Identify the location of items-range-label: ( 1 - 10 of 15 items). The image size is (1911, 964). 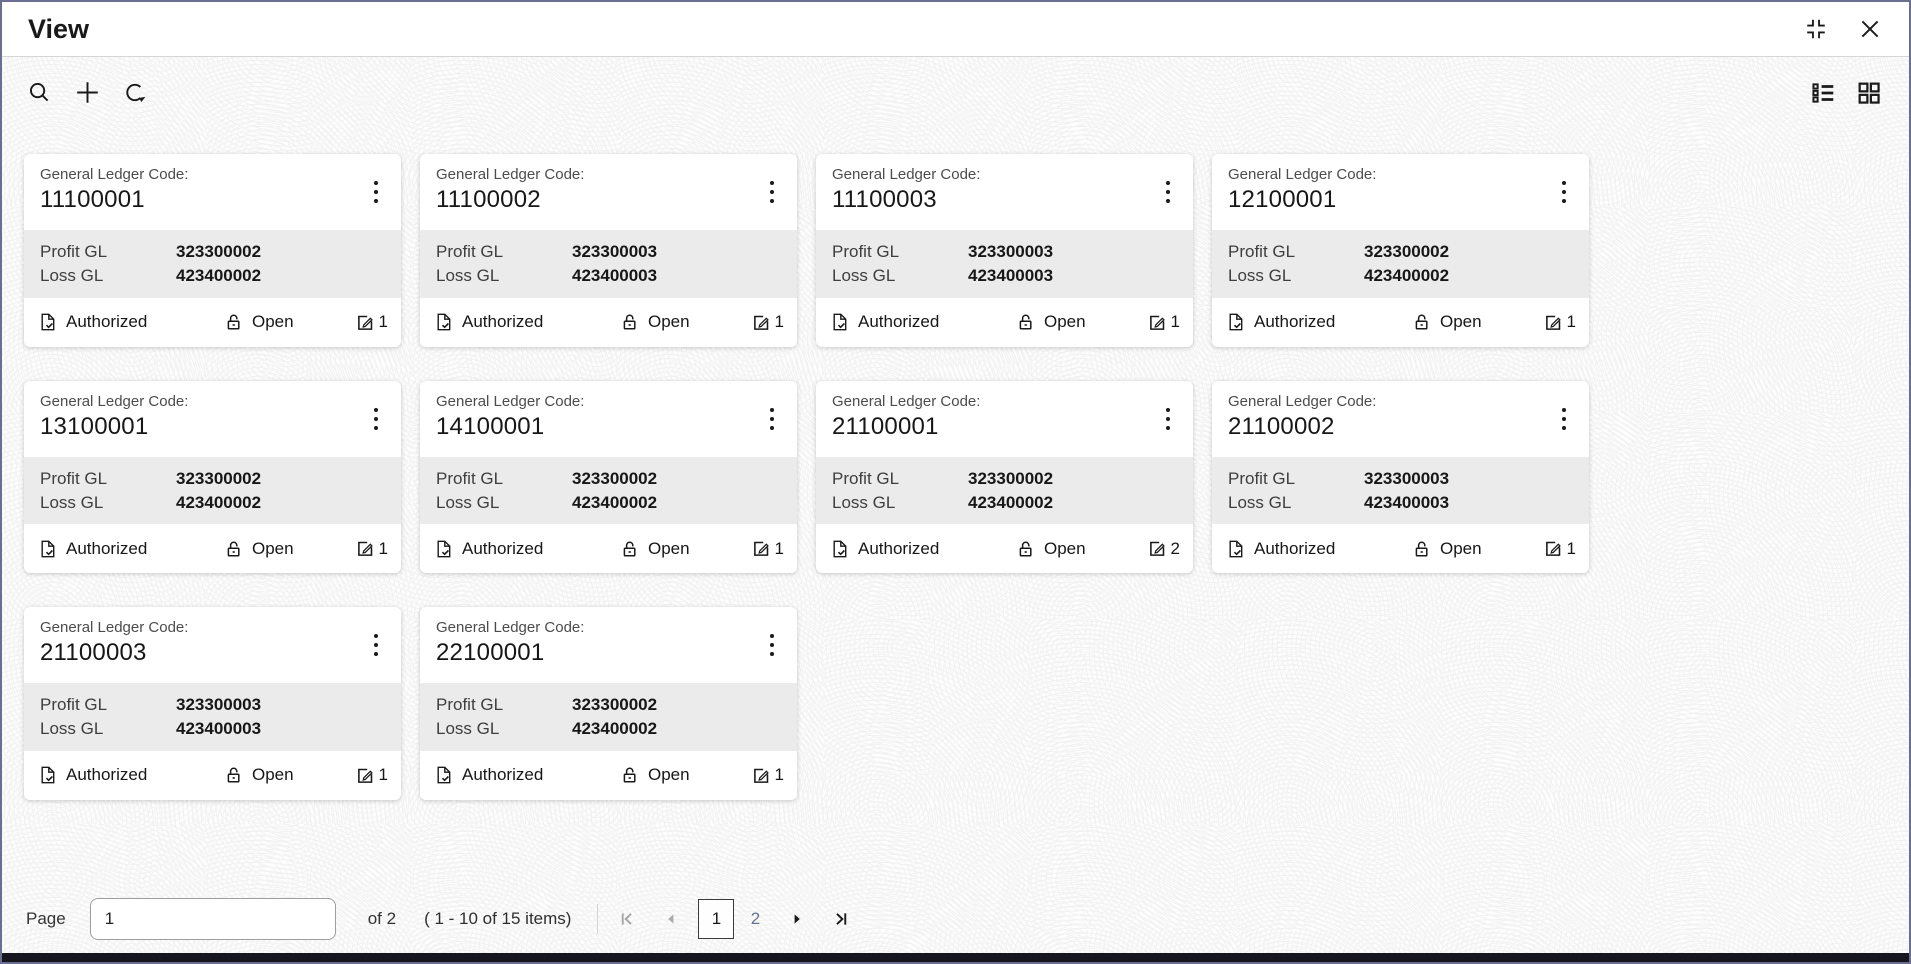
(498, 918).